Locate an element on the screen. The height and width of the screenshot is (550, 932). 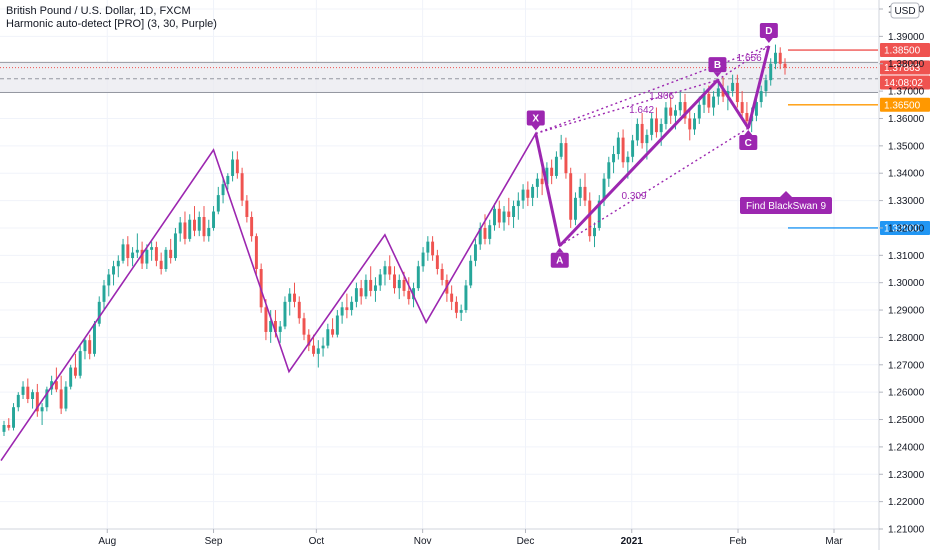
price-tag: 1.37863 is located at coordinates (905, 67).